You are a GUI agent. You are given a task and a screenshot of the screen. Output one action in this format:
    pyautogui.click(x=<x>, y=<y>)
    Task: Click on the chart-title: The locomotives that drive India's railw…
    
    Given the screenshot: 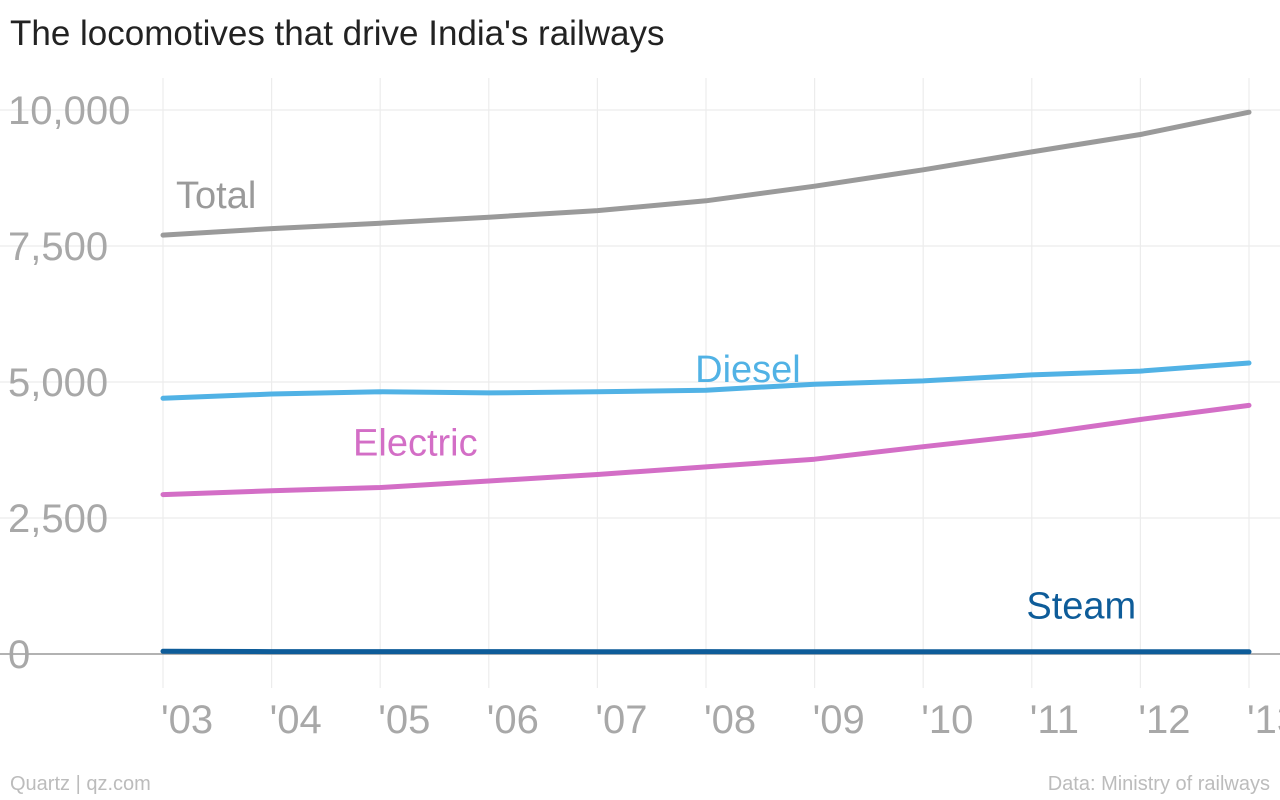 What is the action you would take?
    pyautogui.click(x=337, y=33)
    